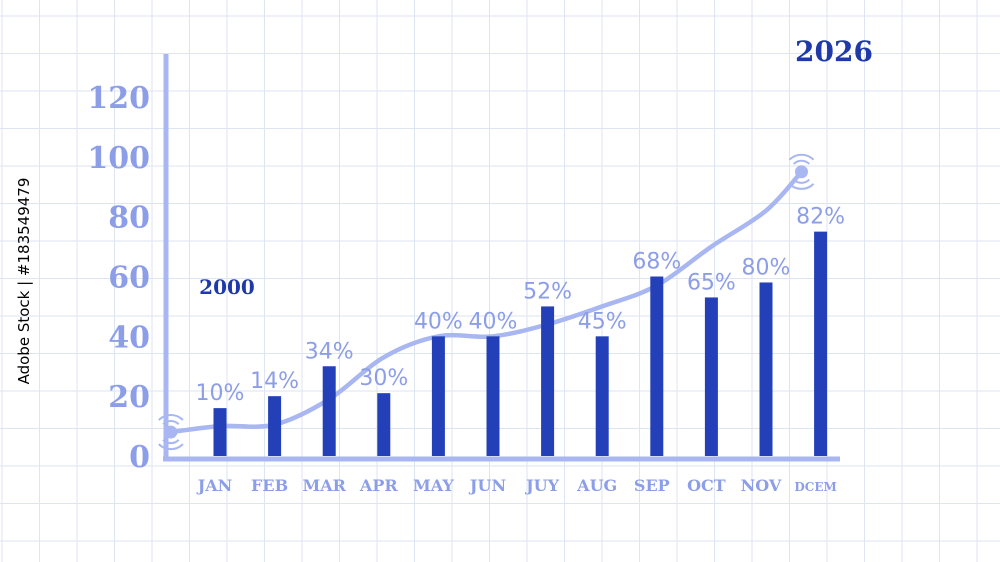  I want to click on y-tick-label: 40, so click(129, 337).